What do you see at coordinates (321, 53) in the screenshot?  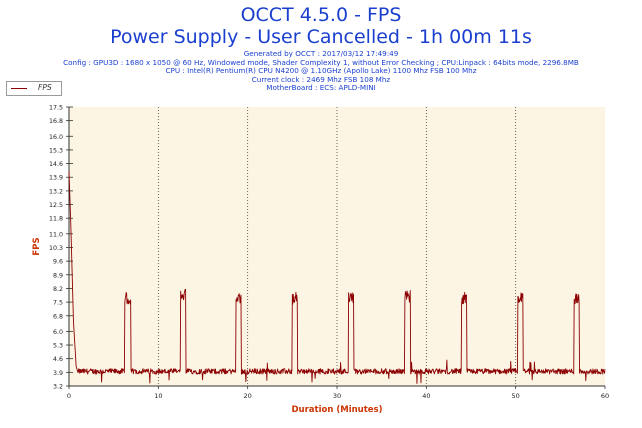 I see `info-line-generated: Generated by OCCT : 2017/03/12 17:49:49` at bounding box center [321, 53].